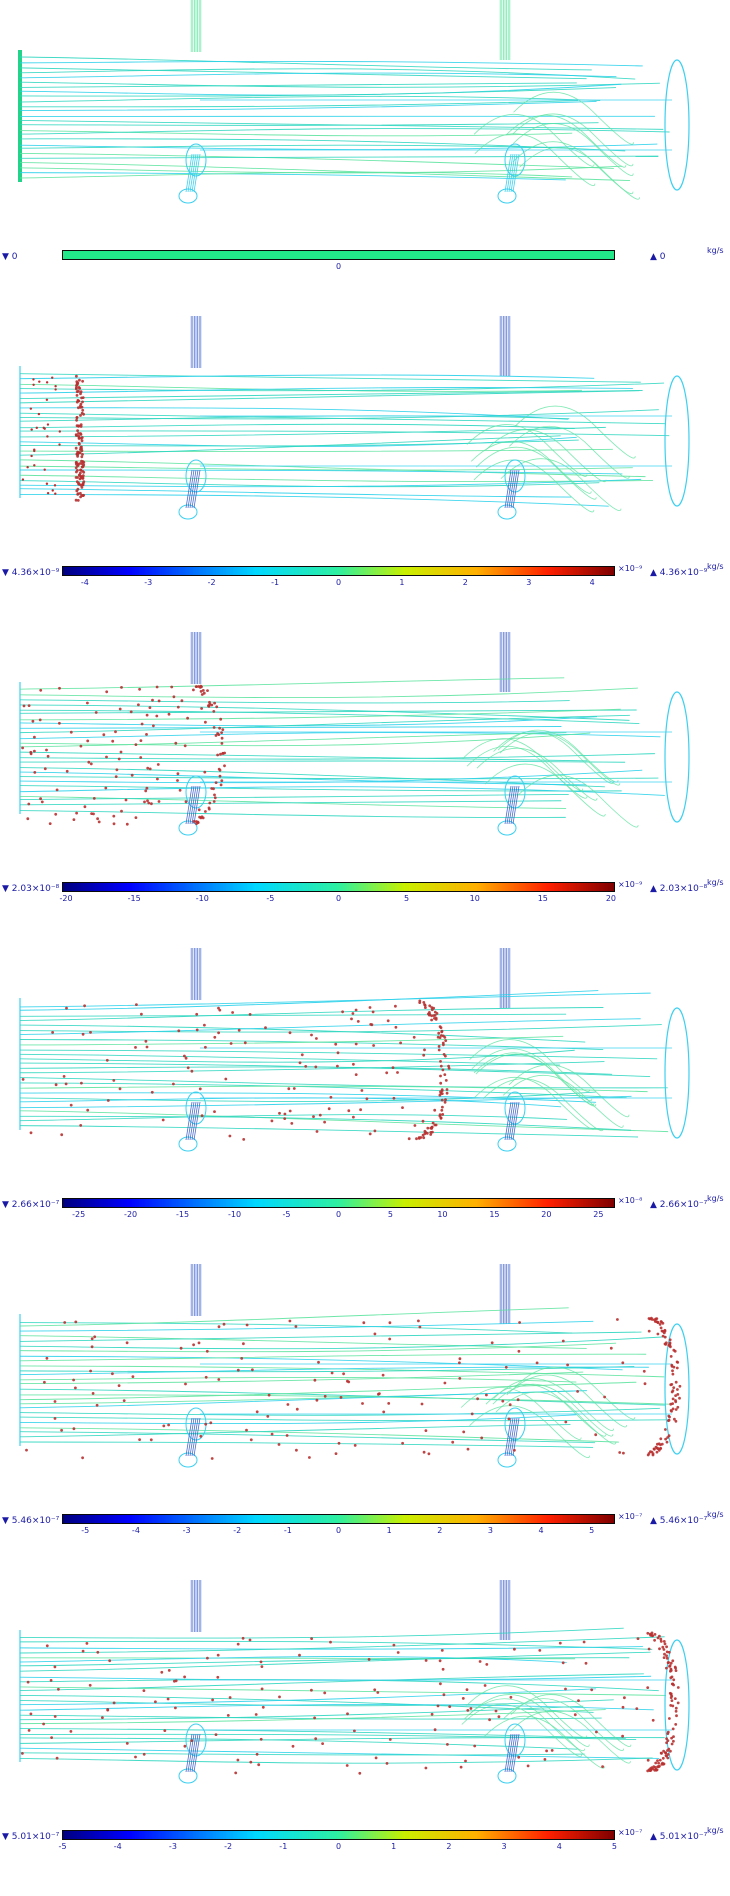 The width and height of the screenshot is (730, 1896). I want to click on scale-tick-label: -1, so click(275, 582).